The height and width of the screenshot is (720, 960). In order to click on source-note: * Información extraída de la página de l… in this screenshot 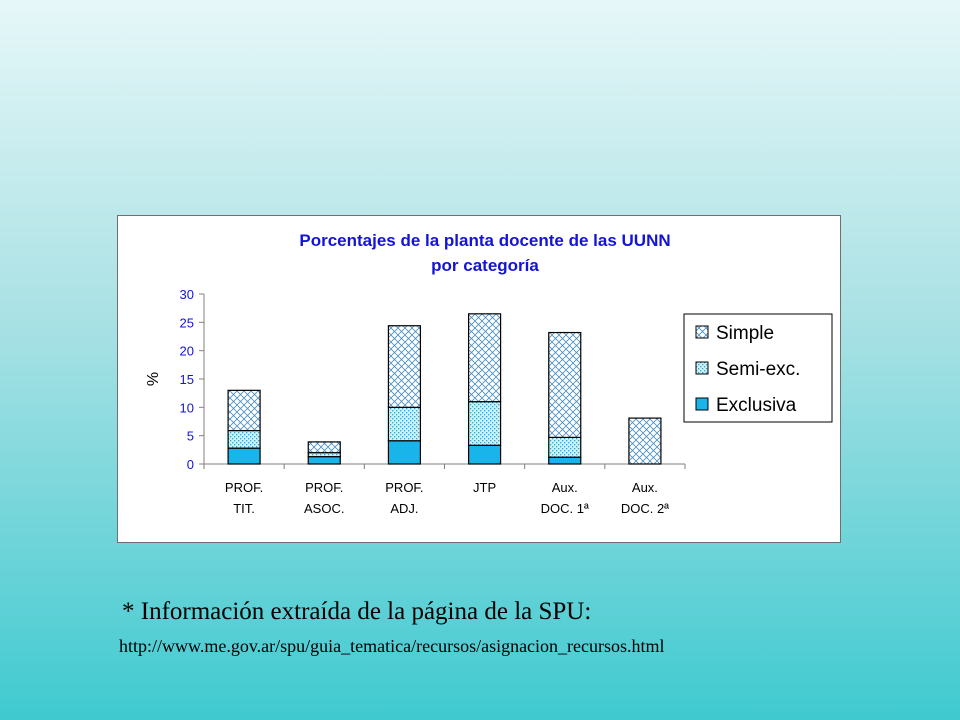, I will do `click(357, 611)`.